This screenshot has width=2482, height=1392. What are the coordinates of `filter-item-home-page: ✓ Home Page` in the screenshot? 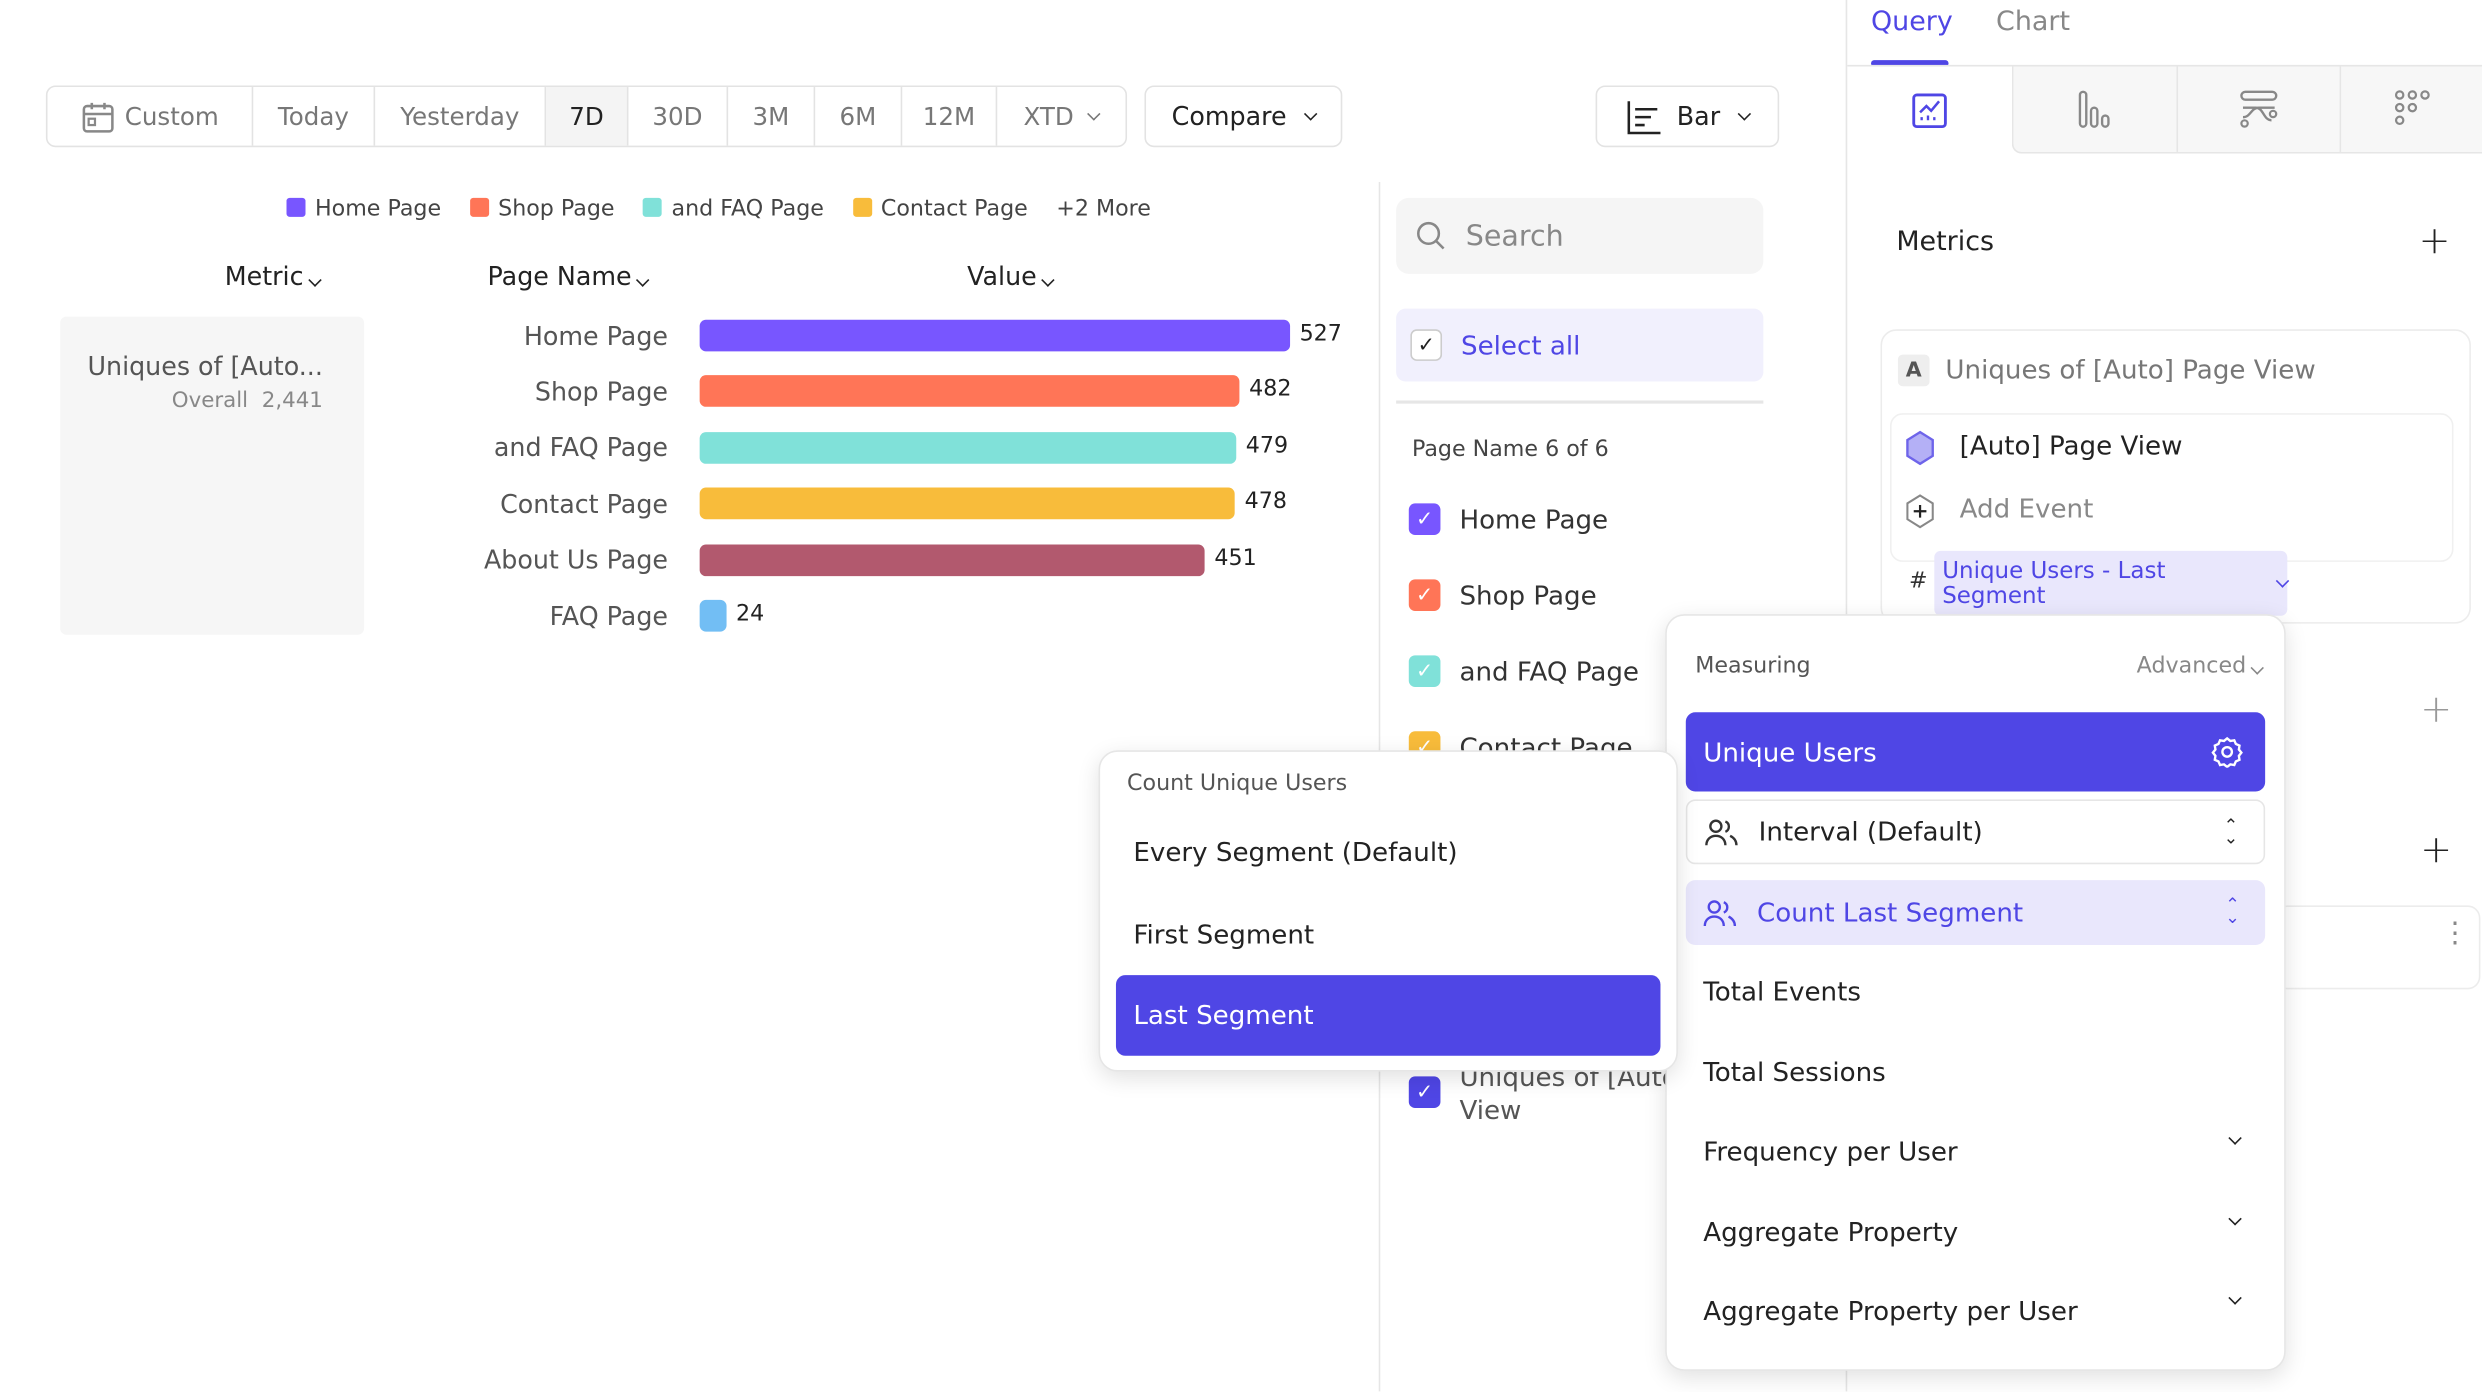 It's located at (1508, 519).